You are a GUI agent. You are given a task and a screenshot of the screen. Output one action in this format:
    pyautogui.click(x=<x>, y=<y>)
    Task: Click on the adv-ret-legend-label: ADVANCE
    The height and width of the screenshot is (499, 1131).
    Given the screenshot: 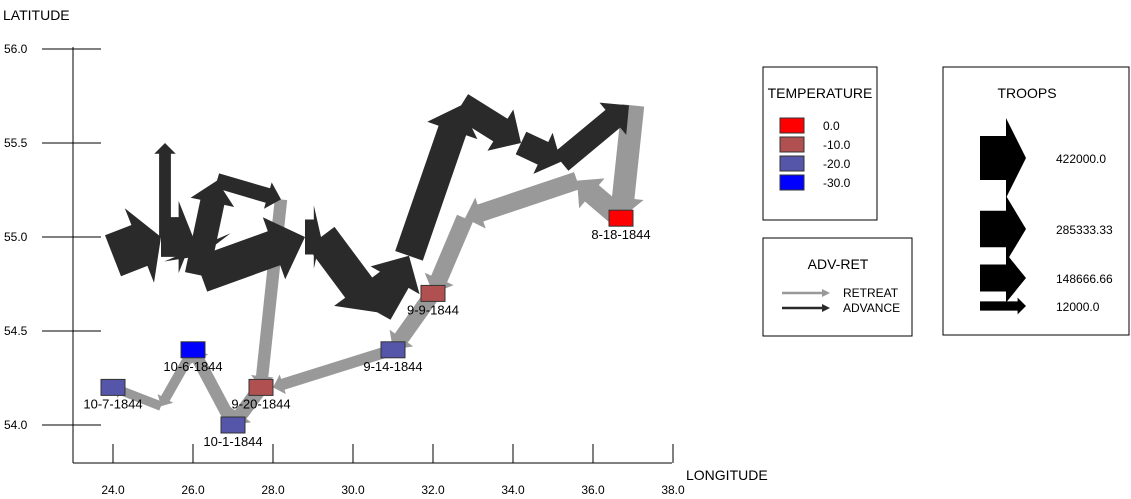 What is the action you would take?
    pyautogui.click(x=871, y=308)
    